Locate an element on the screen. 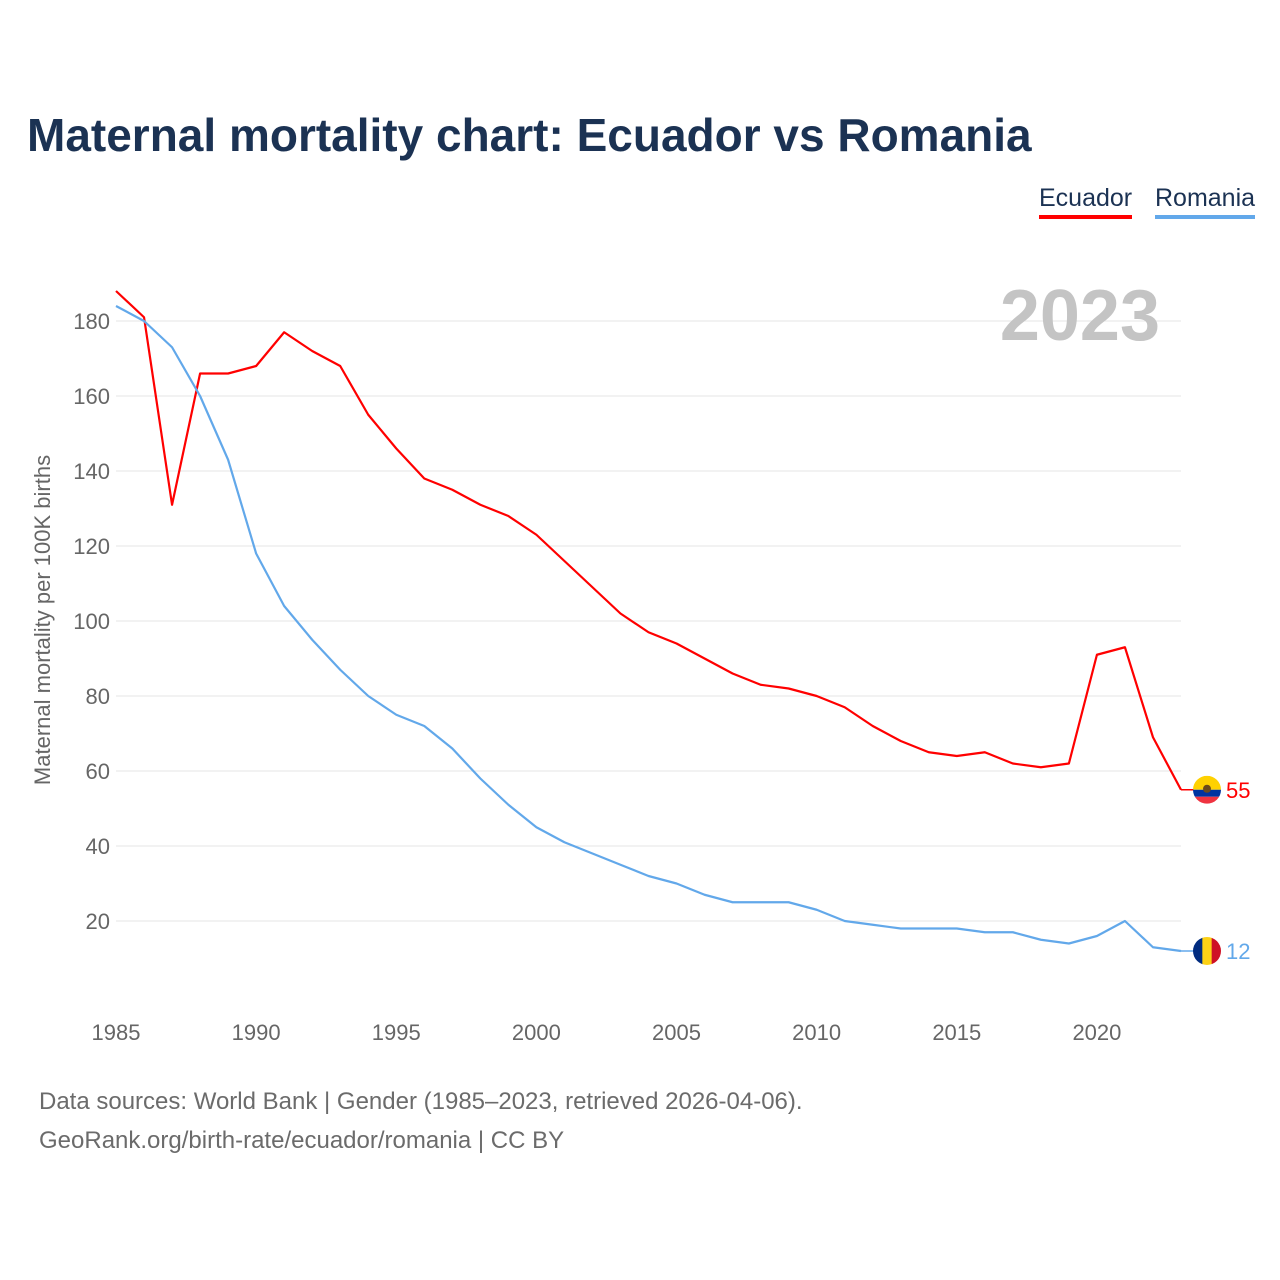 This screenshot has width=1280, height=1280. x-tick-label: 2020 is located at coordinates (1096, 1032).